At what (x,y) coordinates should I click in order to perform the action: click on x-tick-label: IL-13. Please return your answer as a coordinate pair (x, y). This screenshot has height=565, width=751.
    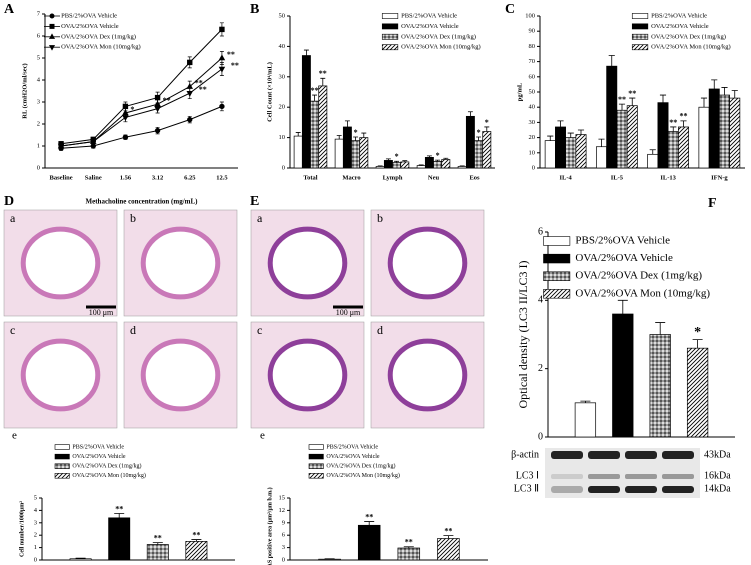
    Looking at the image, I should click on (668, 177).